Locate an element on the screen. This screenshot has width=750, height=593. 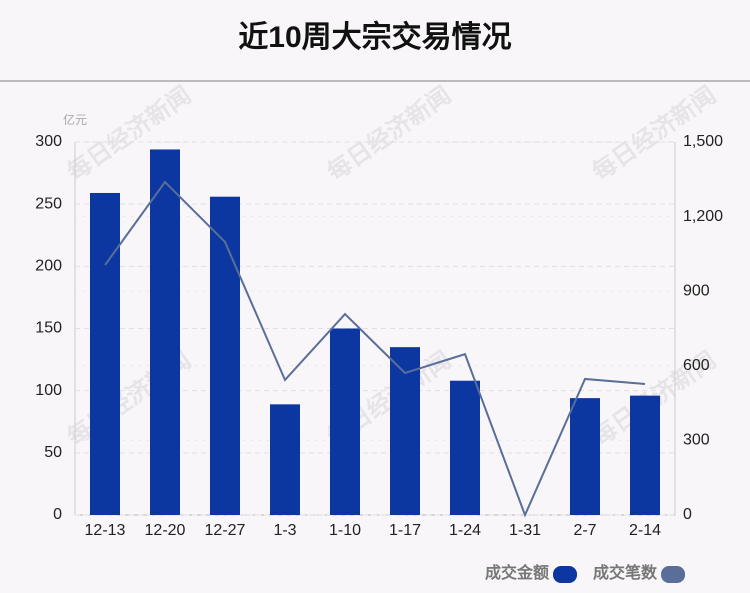
x-tick-label: 1-17 is located at coordinates (405, 530).